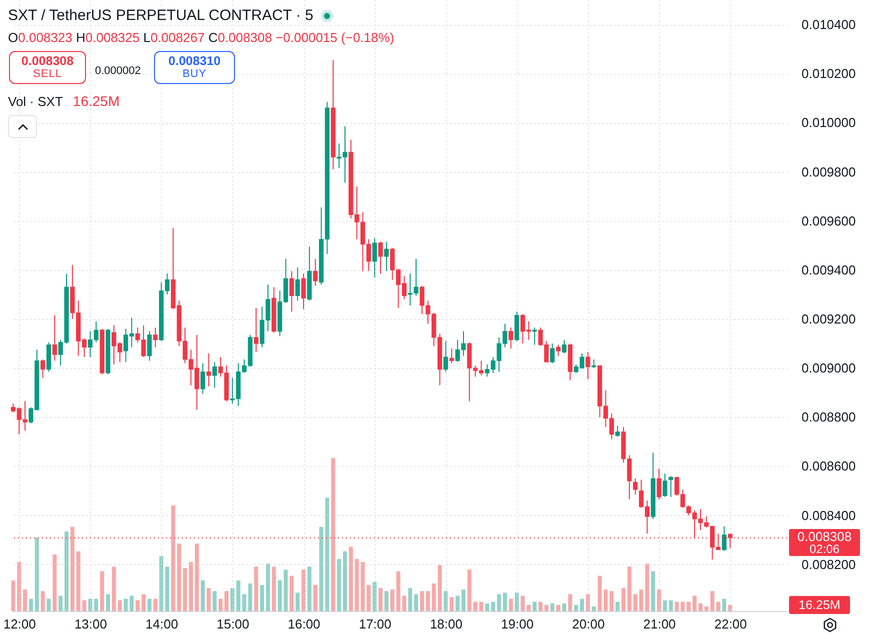 This screenshot has height=639, width=874. I want to click on annotation: 0.008310, so click(194, 61).